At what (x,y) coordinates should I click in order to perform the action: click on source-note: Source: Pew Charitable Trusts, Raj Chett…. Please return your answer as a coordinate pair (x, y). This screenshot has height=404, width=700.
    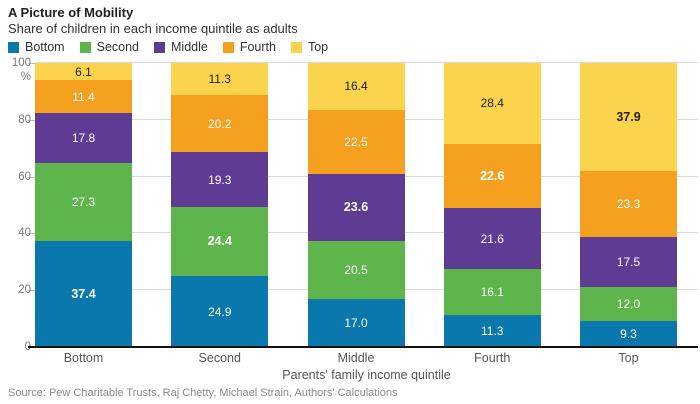
    Looking at the image, I should click on (203, 393).